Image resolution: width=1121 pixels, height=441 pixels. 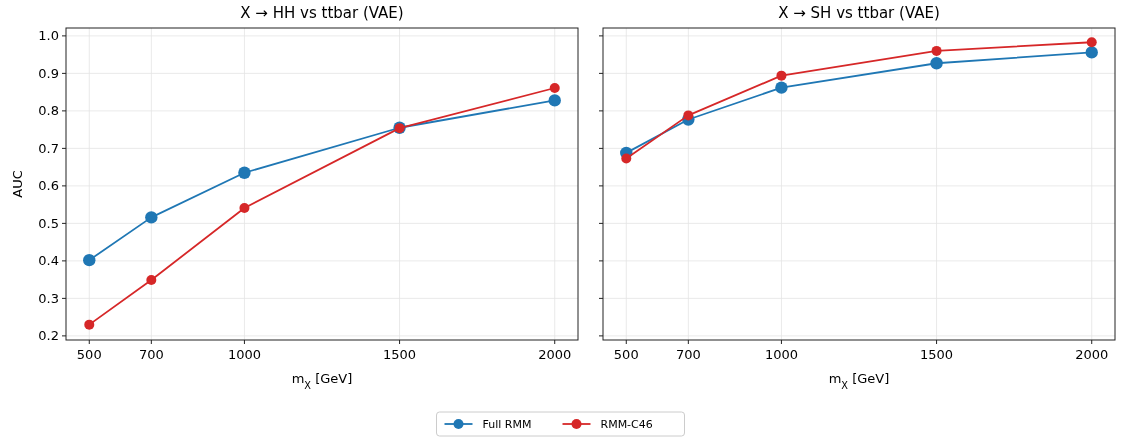 What do you see at coordinates (48, 336) in the screenshot?
I see `y-tick-label: 0.2` at bounding box center [48, 336].